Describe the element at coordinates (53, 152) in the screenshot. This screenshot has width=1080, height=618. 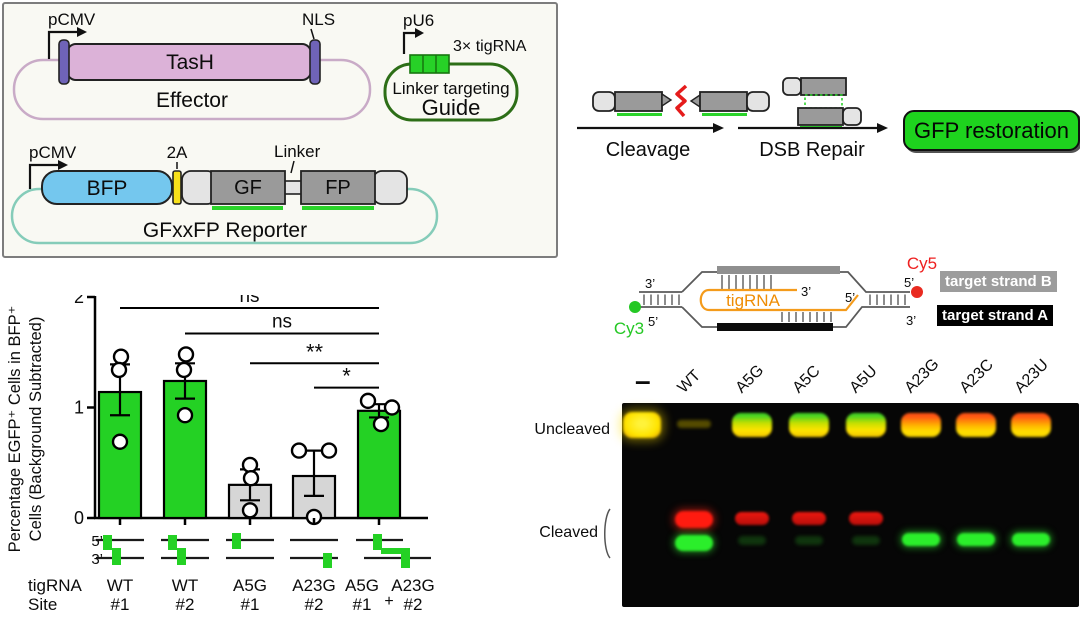
I see `reporter-promoter-label: pCMV` at that location.